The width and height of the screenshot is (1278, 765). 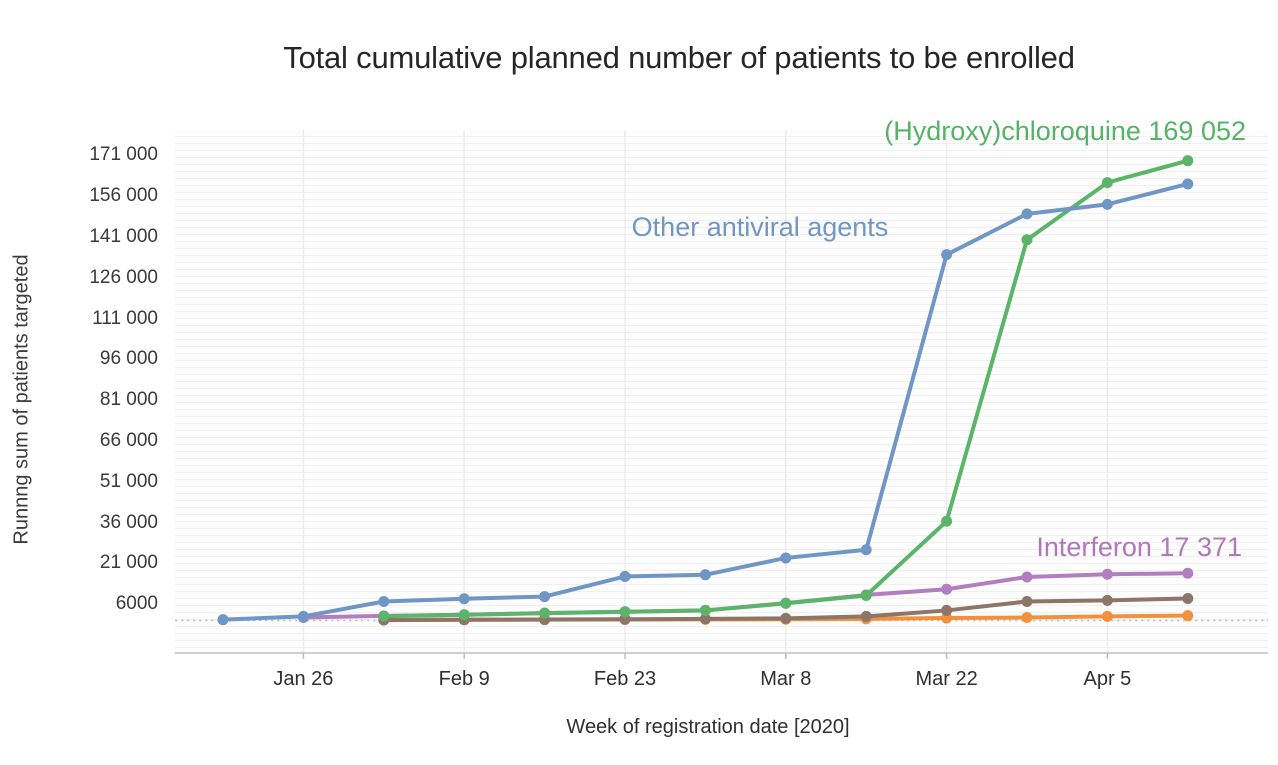 What do you see at coordinates (128, 359) in the screenshot?
I see `y-tick-label: 96 000` at bounding box center [128, 359].